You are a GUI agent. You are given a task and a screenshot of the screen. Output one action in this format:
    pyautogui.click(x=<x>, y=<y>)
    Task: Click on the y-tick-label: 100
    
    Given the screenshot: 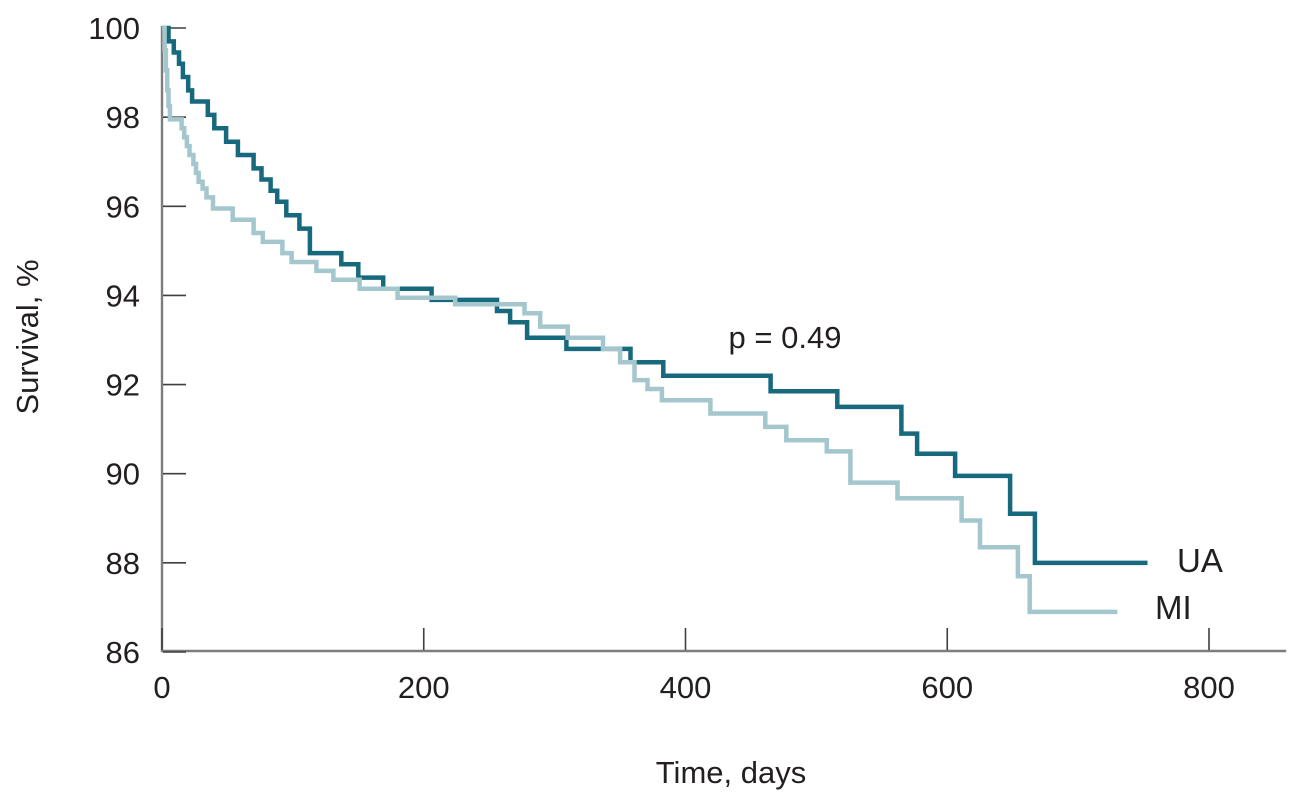 What is the action you would take?
    pyautogui.click(x=114, y=28)
    